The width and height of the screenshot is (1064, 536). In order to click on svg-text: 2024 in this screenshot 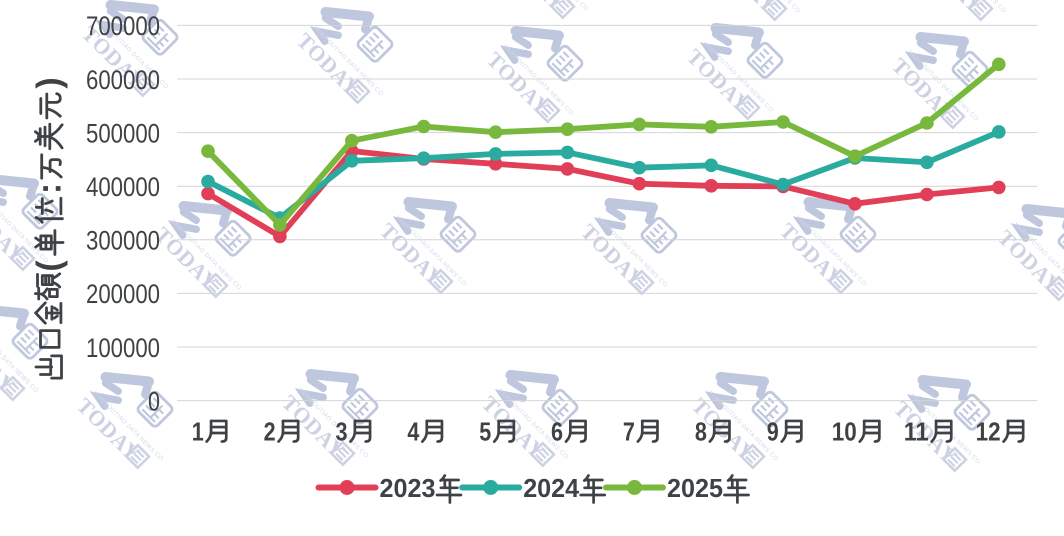, I will do `click(551, 489)`.